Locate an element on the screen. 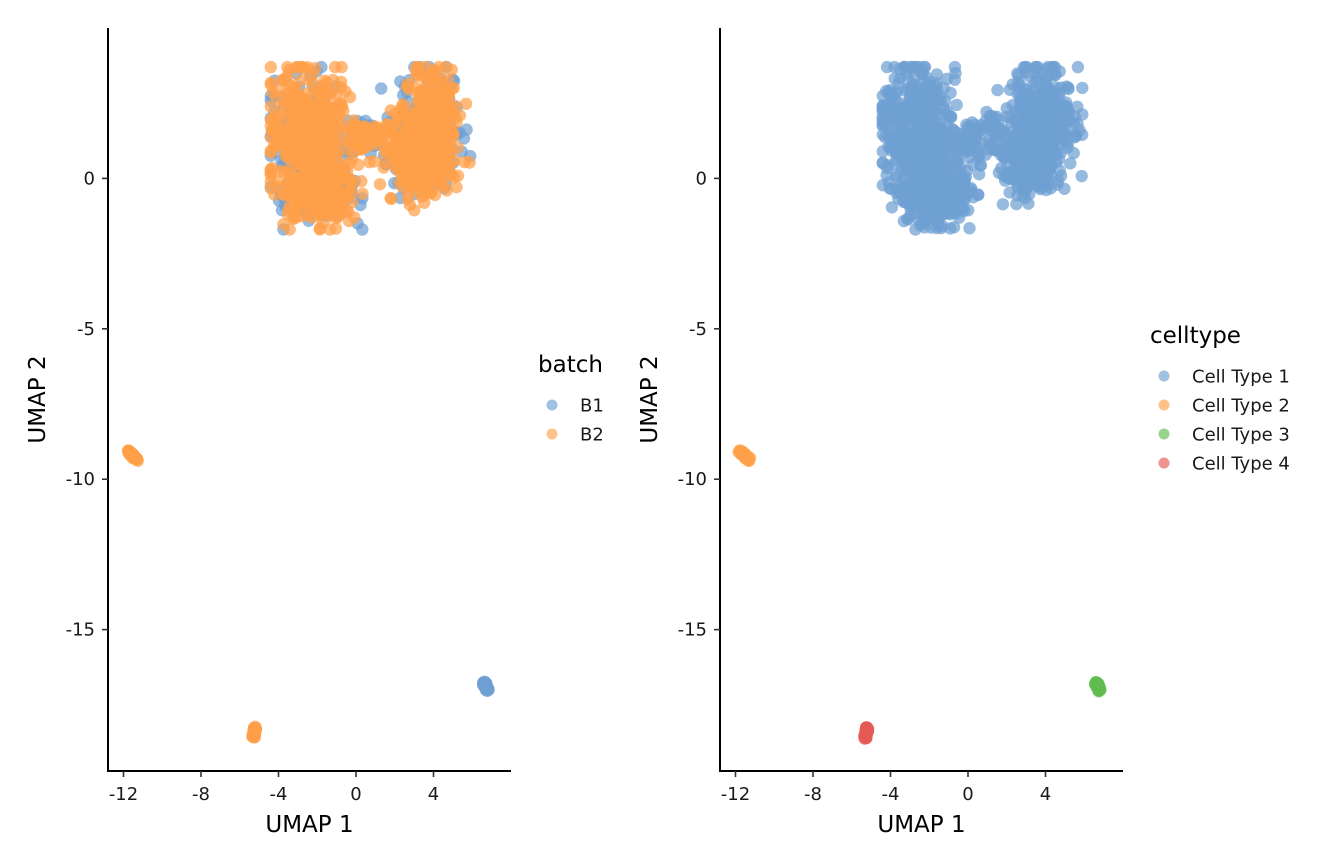 This screenshot has width=1344, height=865. legend-label: B1 is located at coordinates (592, 406).